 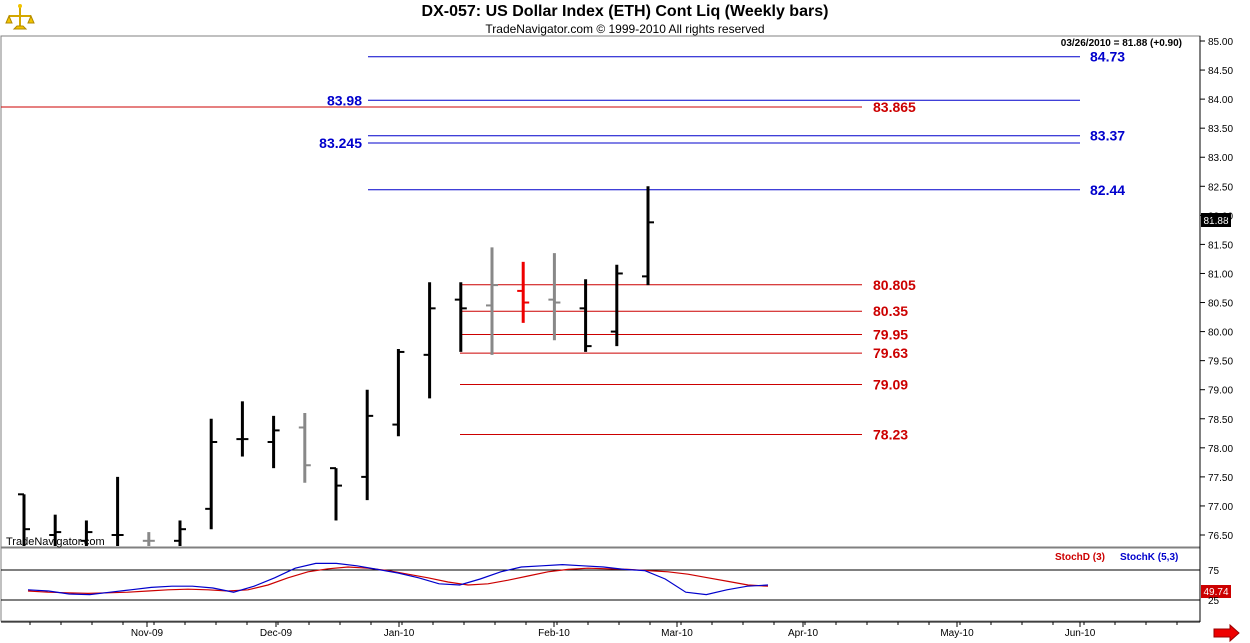 What do you see at coordinates (1220, 449) in the screenshot?
I see `price-tick-label: 78.00` at bounding box center [1220, 449].